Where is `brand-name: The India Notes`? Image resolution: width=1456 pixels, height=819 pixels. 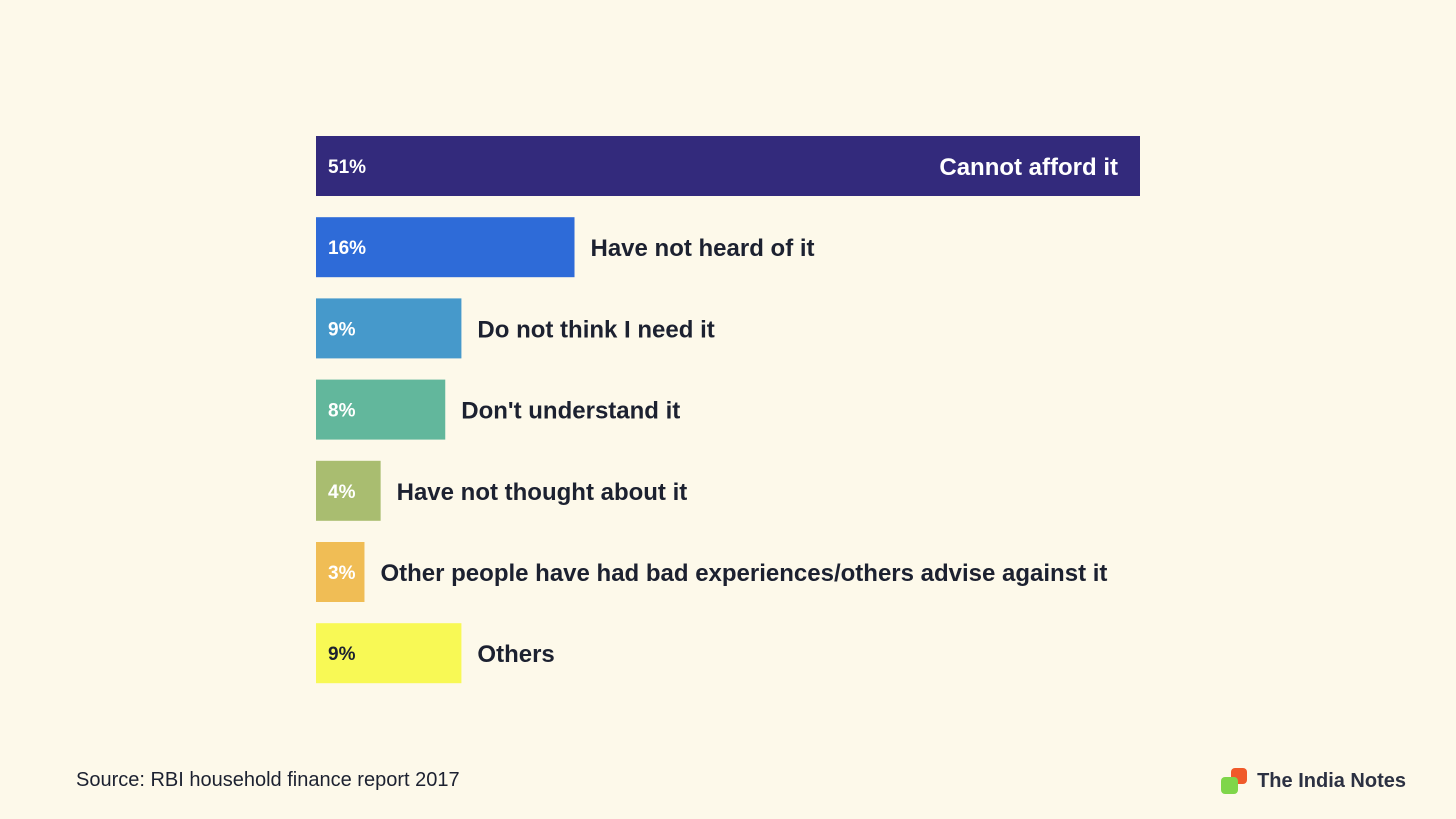
brand-name: The India Notes is located at coordinates (1331, 780).